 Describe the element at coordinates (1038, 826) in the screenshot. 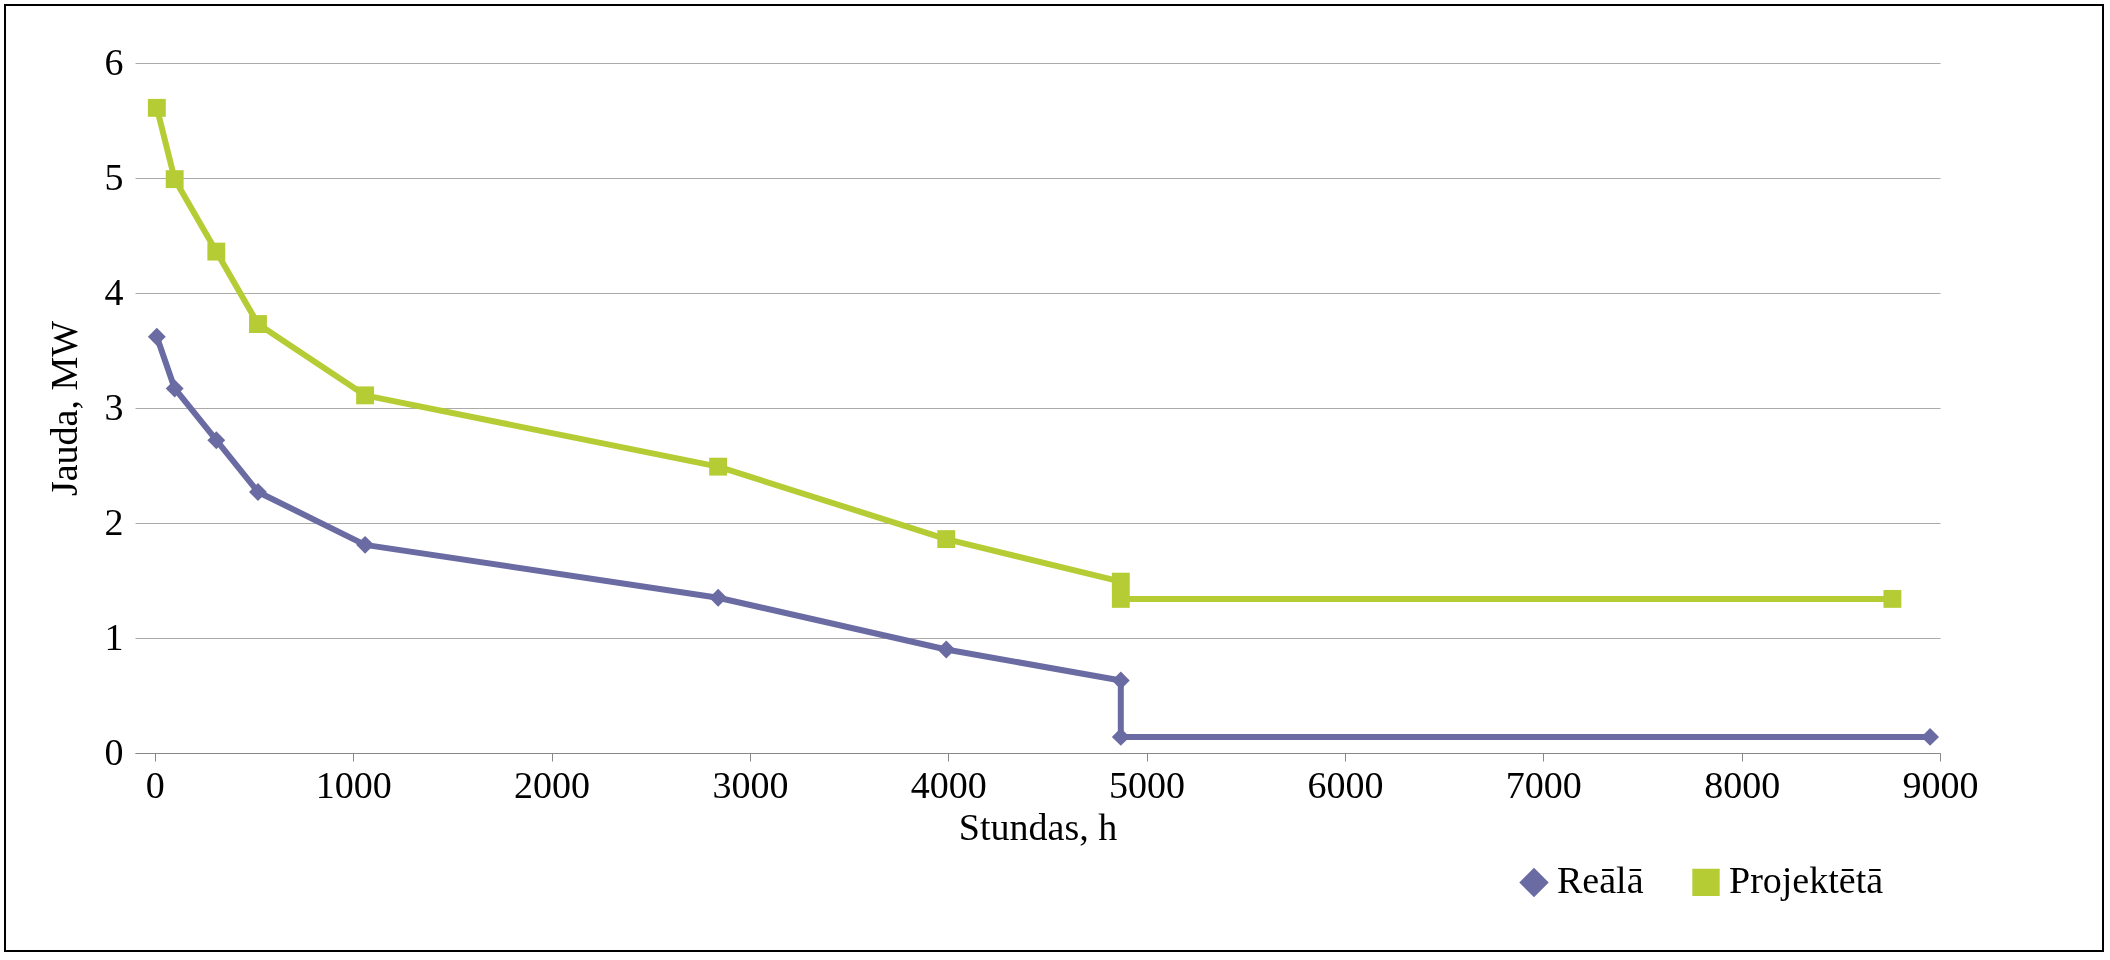

I see `x-axis-title: Stundas, h` at that location.